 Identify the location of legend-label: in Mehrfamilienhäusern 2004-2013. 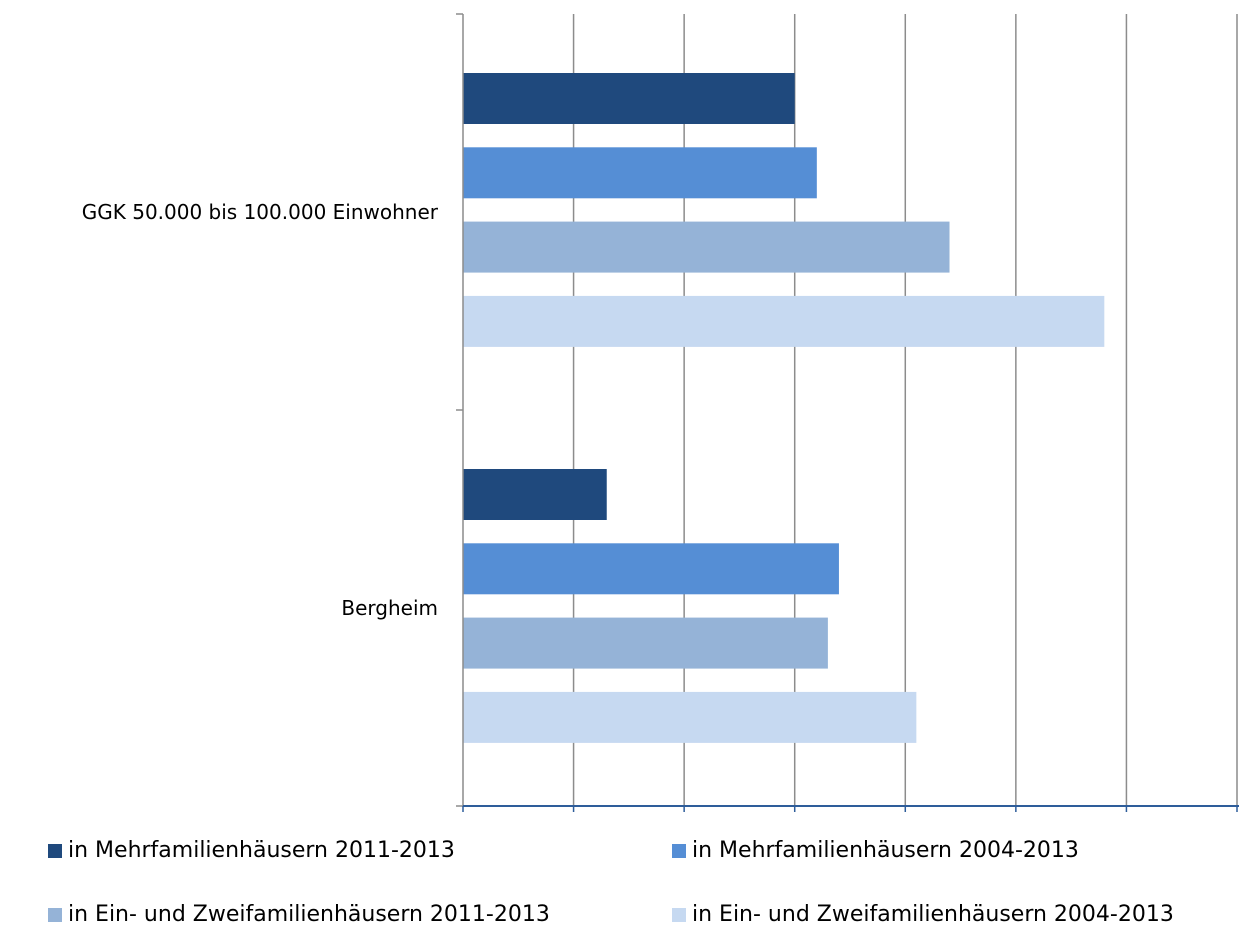
(885, 850).